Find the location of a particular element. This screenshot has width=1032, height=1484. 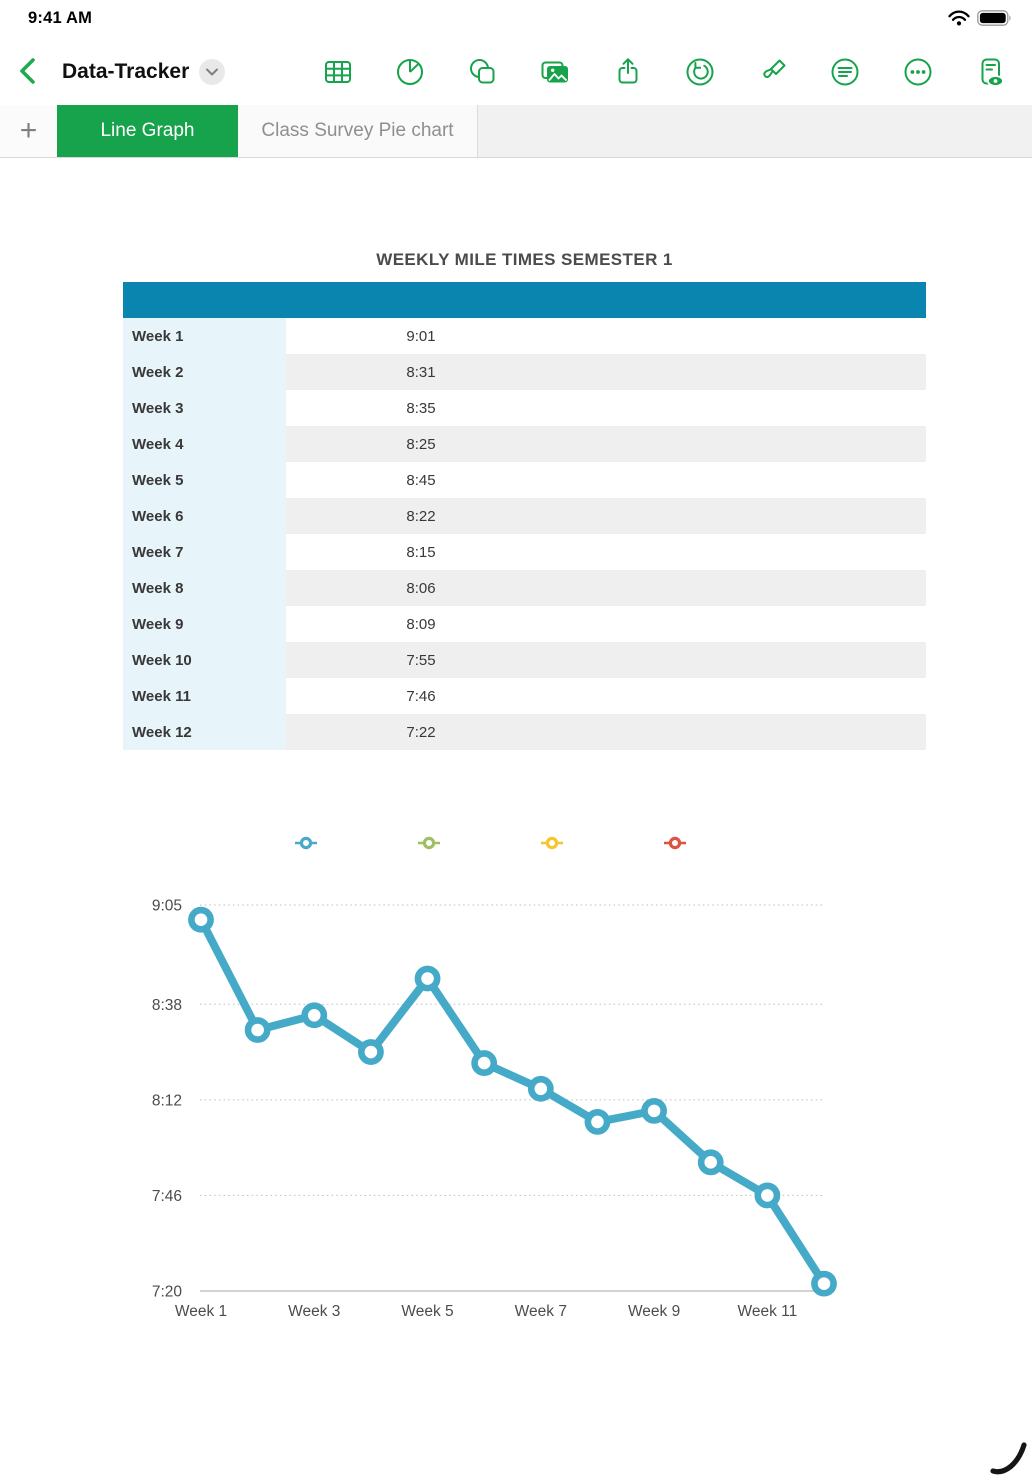

table-row: Week 4 8:25 is located at coordinates (524, 444).